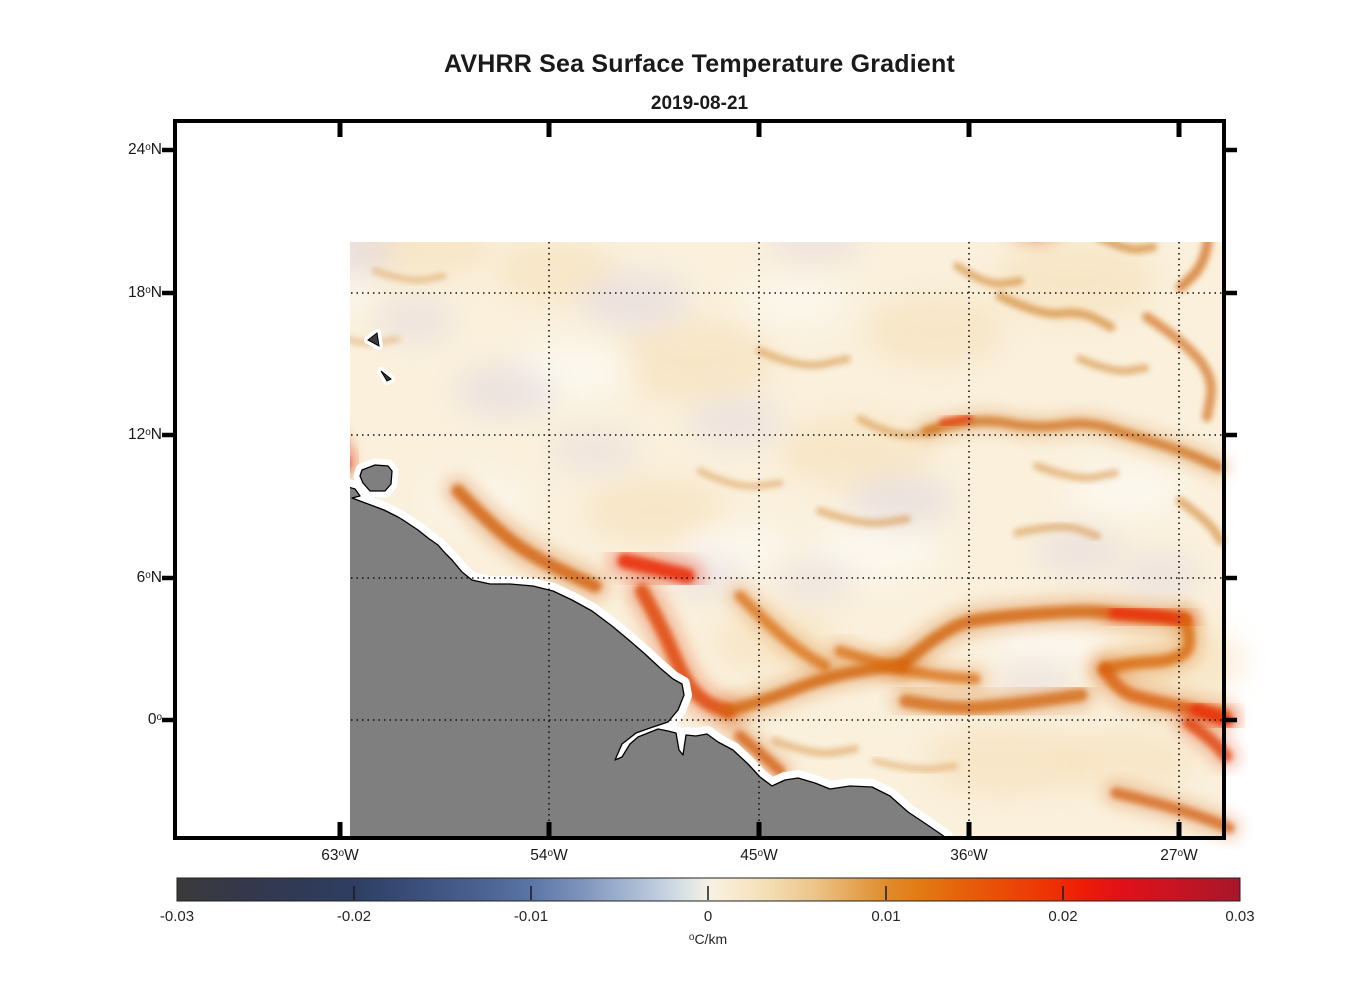 The height and width of the screenshot is (1000, 1356). What do you see at coordinates (354, 916) in the screenshot?
I see `colorbar-tick-label: -0.02` at bounding box center [354, 916].